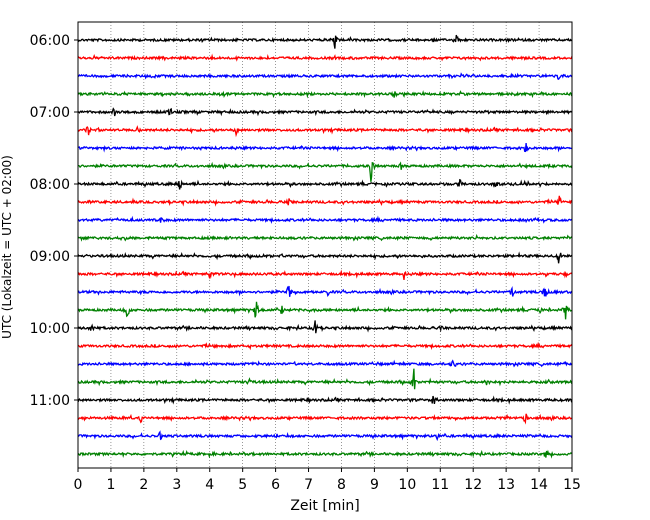 The image size is (650, 520). Describe the element at coordinates (209, 485) in the screenshot. I see `x-tick-label: 4` at that location.